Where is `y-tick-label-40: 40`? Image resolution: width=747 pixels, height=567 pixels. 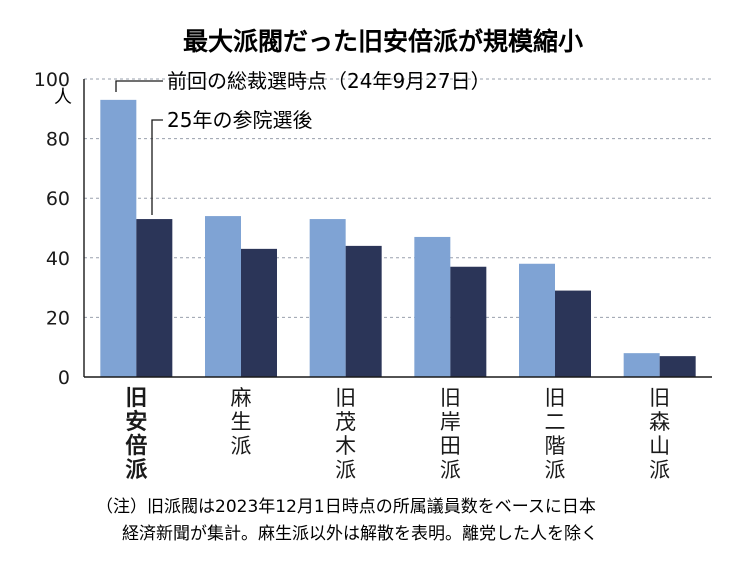
y-tick-label-40: 40 is located at coordinates (58, 259).